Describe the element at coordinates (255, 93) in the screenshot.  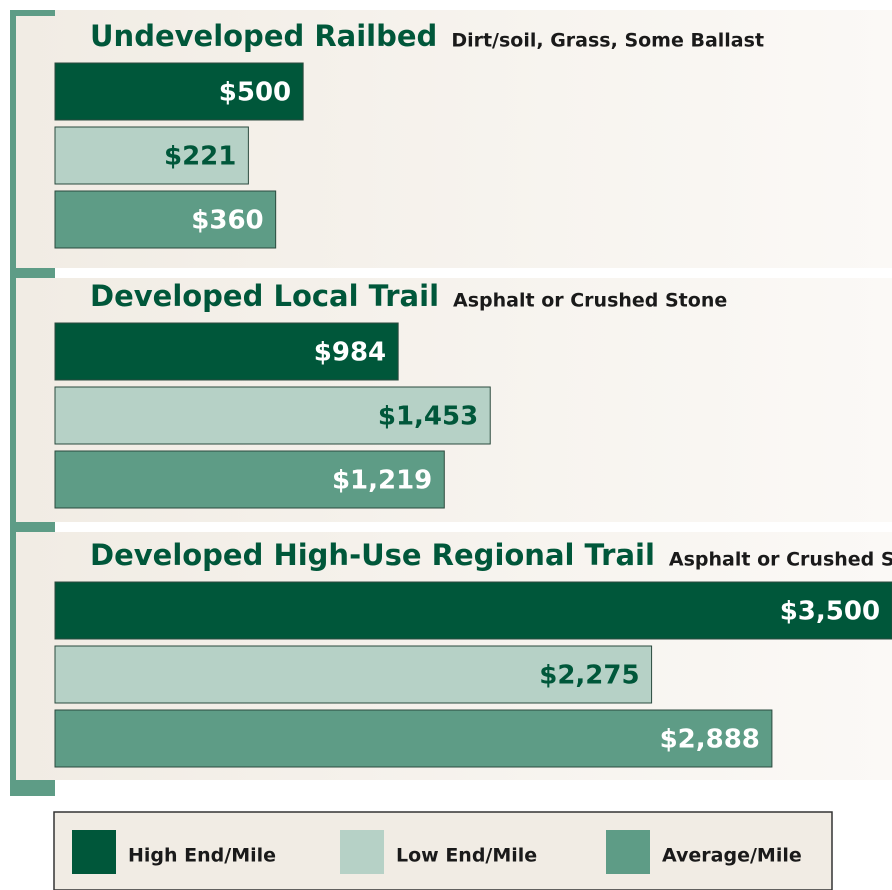
I see `value-label: $500` at that location.